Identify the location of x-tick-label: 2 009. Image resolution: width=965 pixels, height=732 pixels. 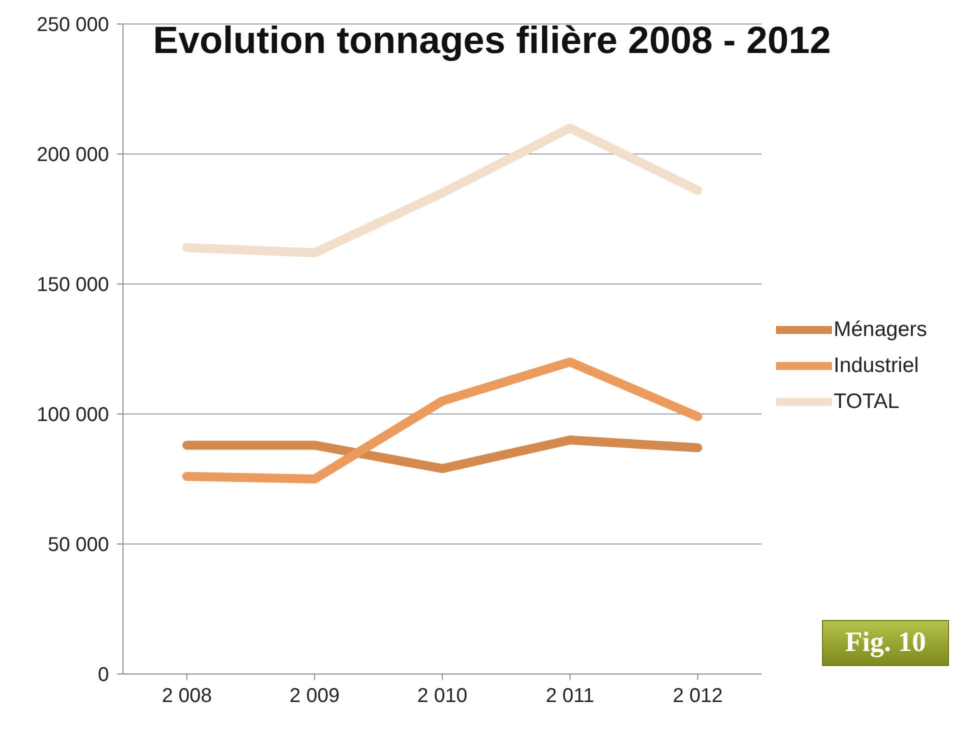
(315, 696).